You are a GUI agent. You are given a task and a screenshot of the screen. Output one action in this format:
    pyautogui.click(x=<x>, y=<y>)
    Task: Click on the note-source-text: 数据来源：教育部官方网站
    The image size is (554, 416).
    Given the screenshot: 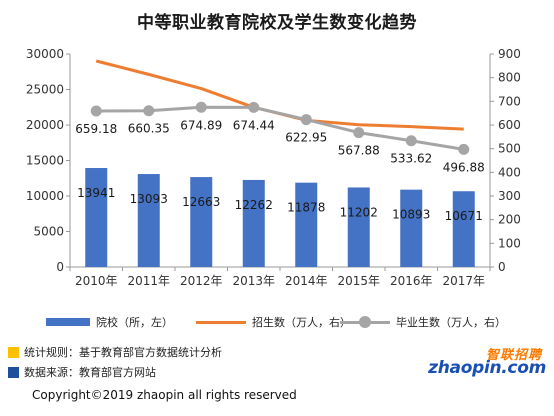 What is the action you would take?
    pyautogui.click(x=90, y=372)
    